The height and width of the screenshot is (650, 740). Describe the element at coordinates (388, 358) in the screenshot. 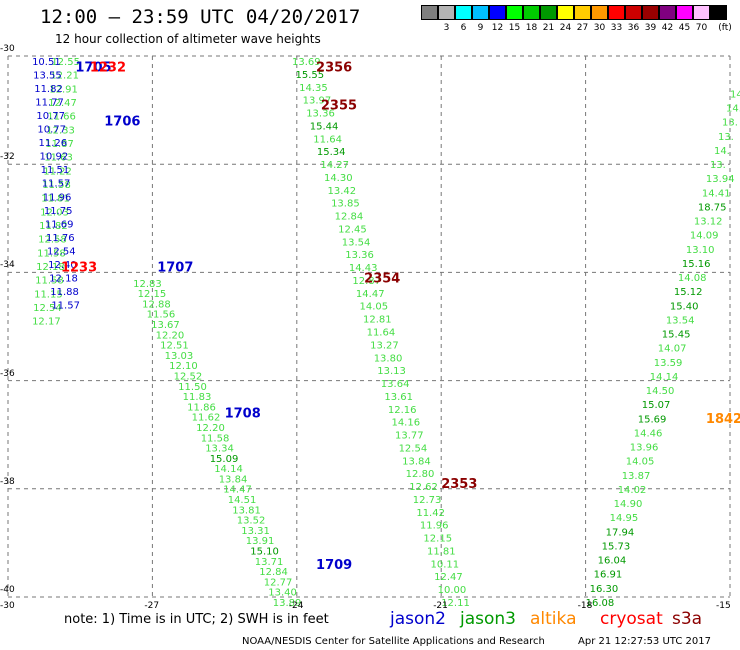

I see `track3-value: 13.80` at that location.